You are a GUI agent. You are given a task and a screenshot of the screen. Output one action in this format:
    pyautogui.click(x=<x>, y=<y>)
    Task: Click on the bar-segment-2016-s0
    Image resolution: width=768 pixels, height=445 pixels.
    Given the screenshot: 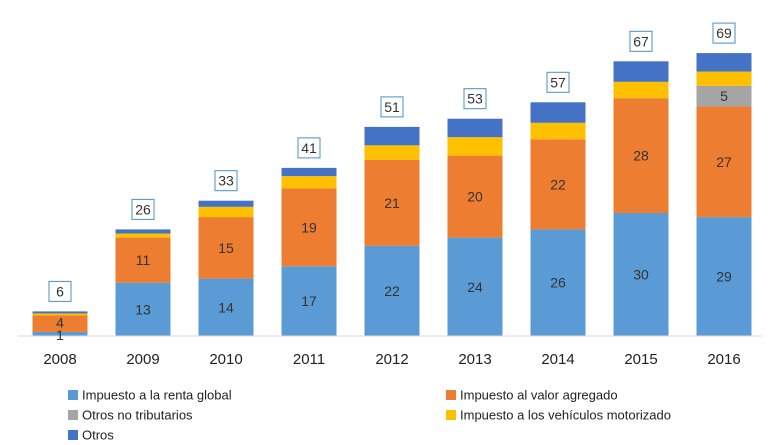 What is the action you would take?
    pyautogui.click(x=724, y=276)
    